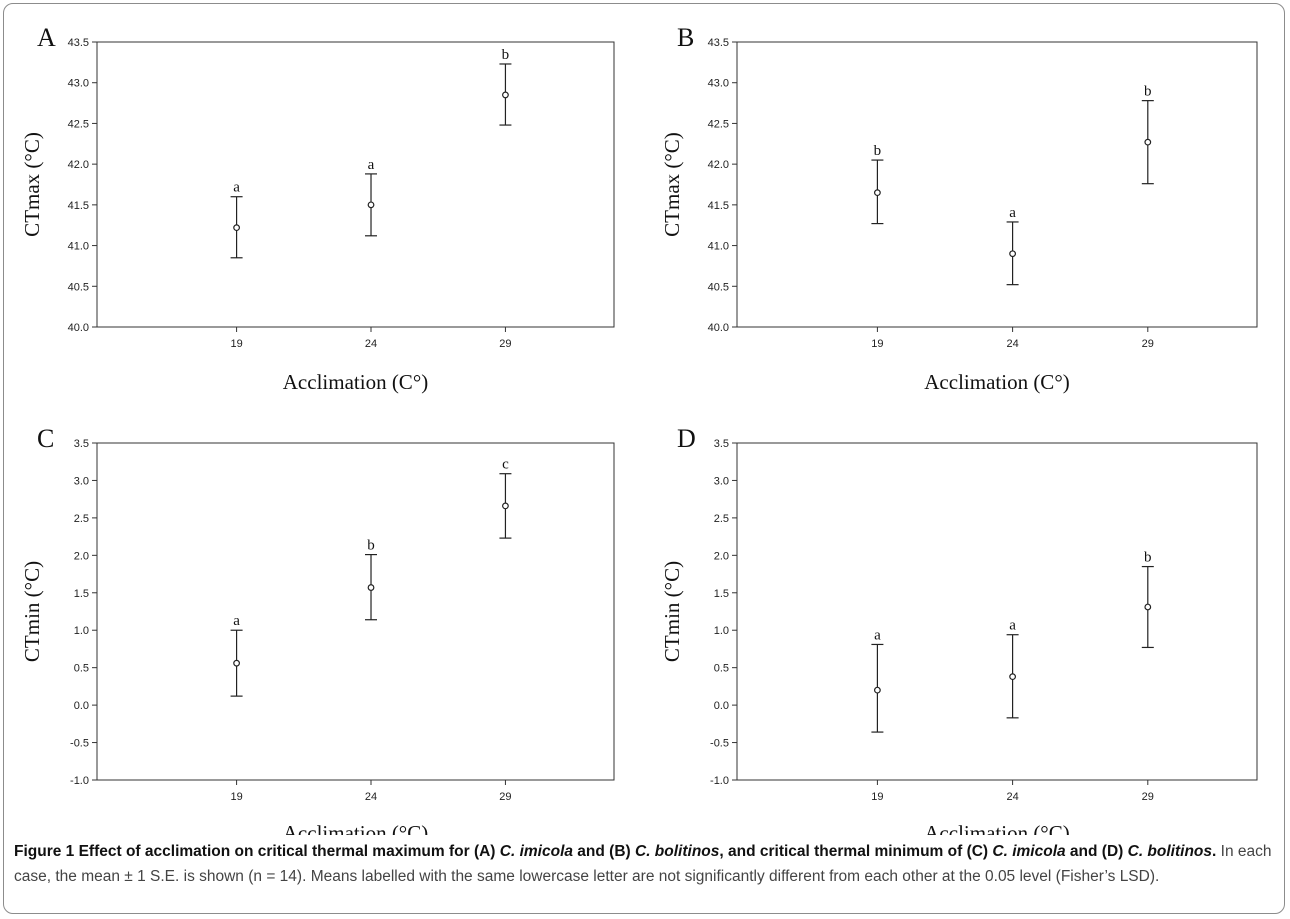  Describe the element at coordinates (46, 37) in the screenshot. I see `panel-label: A` at that location.